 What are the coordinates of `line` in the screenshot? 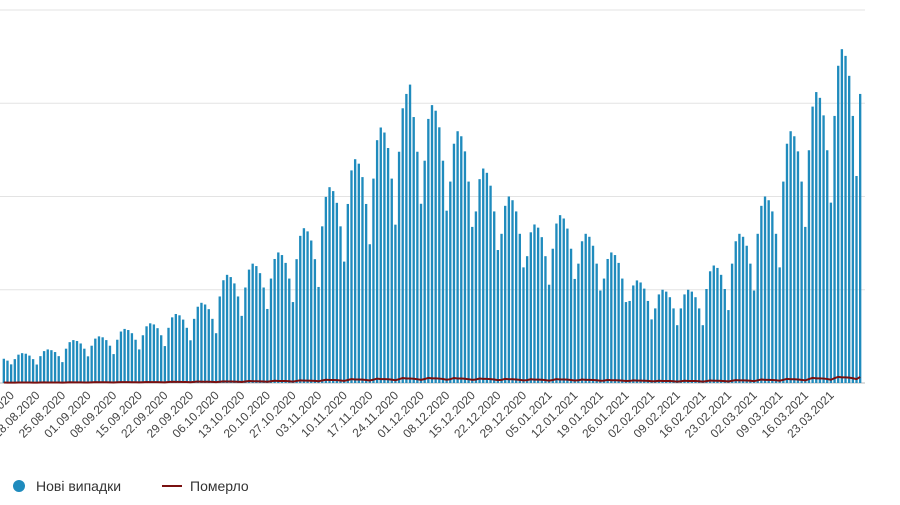 It's located at (432, 379).